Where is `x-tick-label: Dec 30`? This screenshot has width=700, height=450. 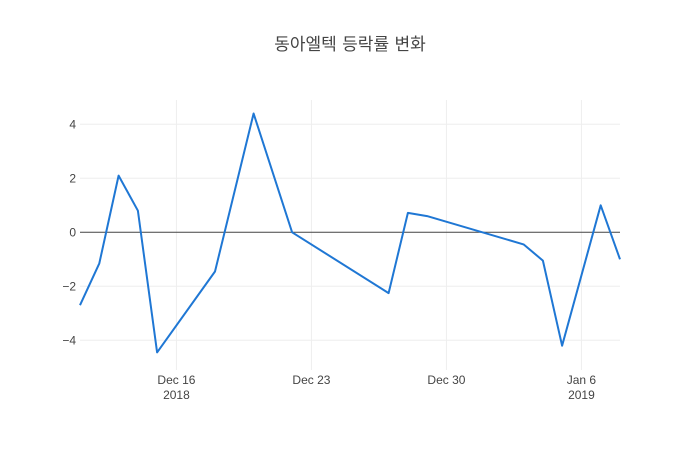
x-tick-label: Dec 30 is located at coordinates (446, 380).